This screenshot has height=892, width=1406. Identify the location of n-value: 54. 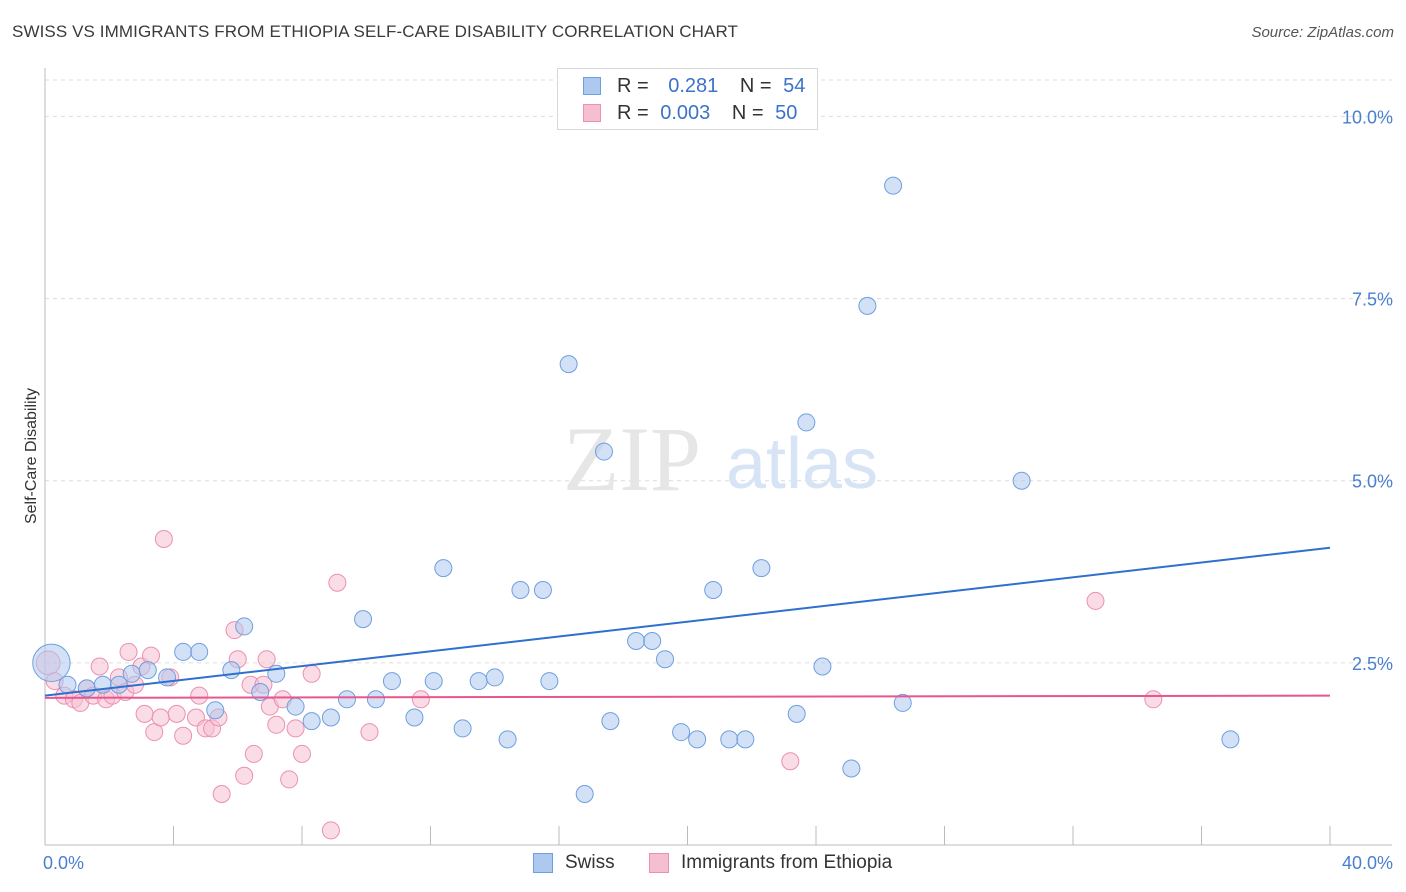
(794, 86).